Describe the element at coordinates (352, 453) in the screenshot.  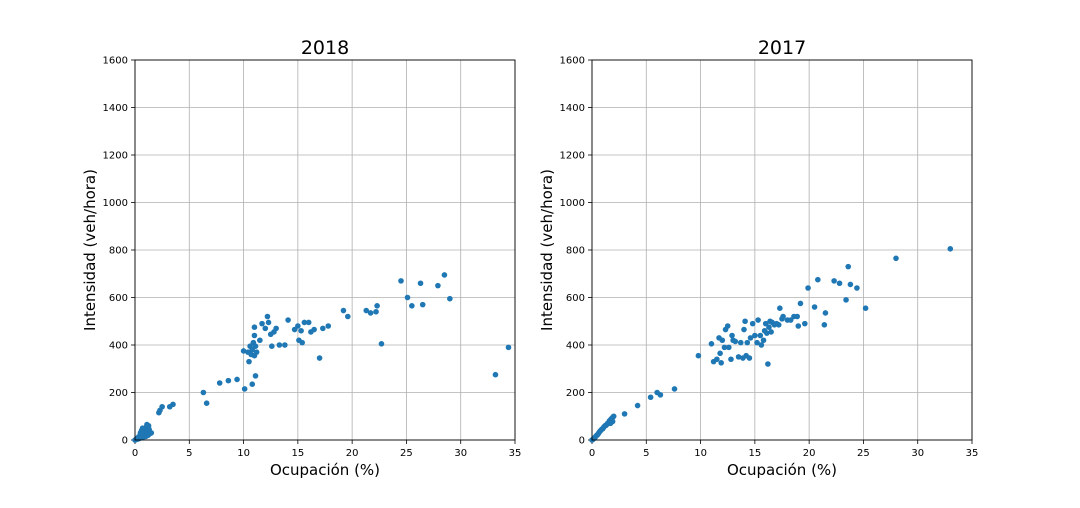
I see `x-tick-label: 20` at that location.